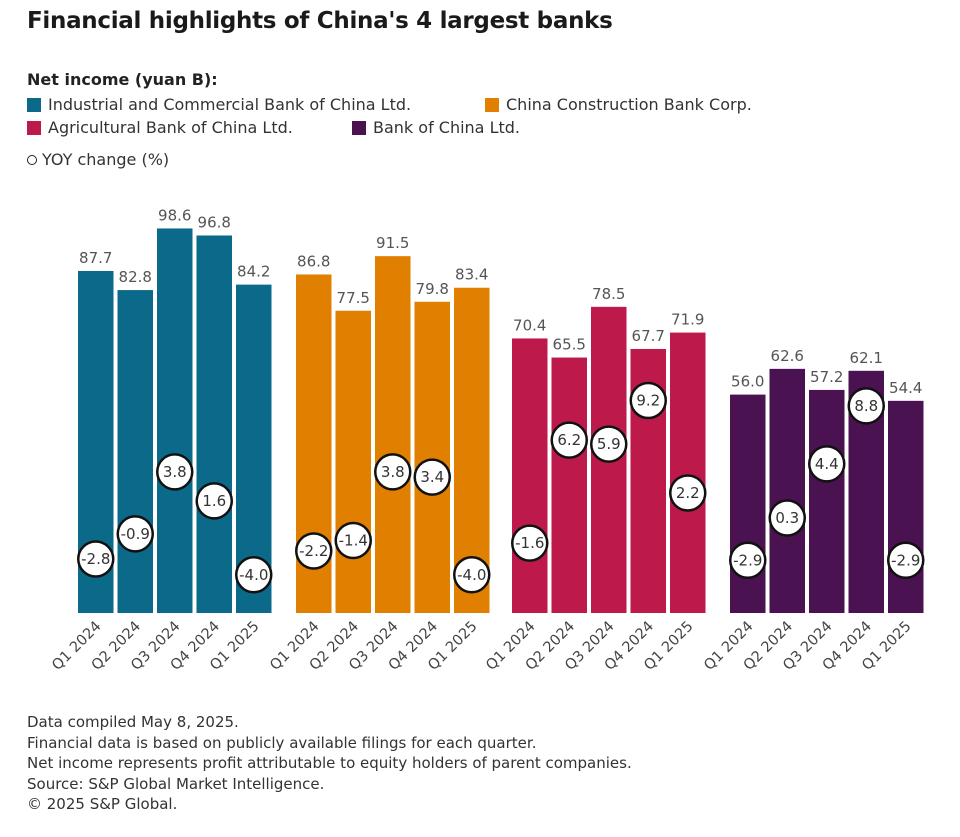  I want to click on yoy-label: 4.4, so click(827, 464).